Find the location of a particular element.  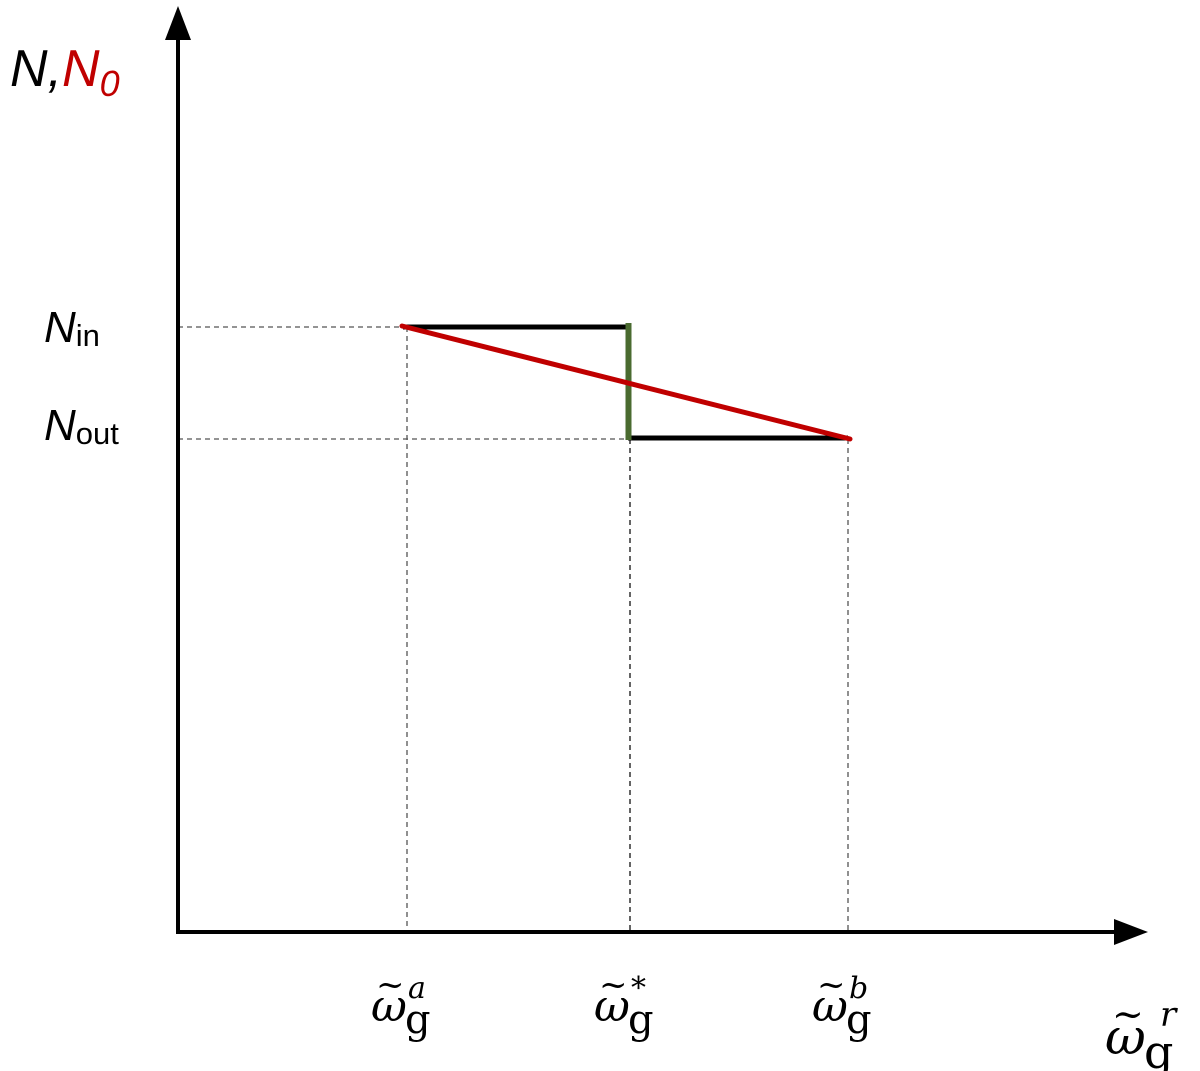

y-axis-title-n0: N is located at coordinates (81, 69).